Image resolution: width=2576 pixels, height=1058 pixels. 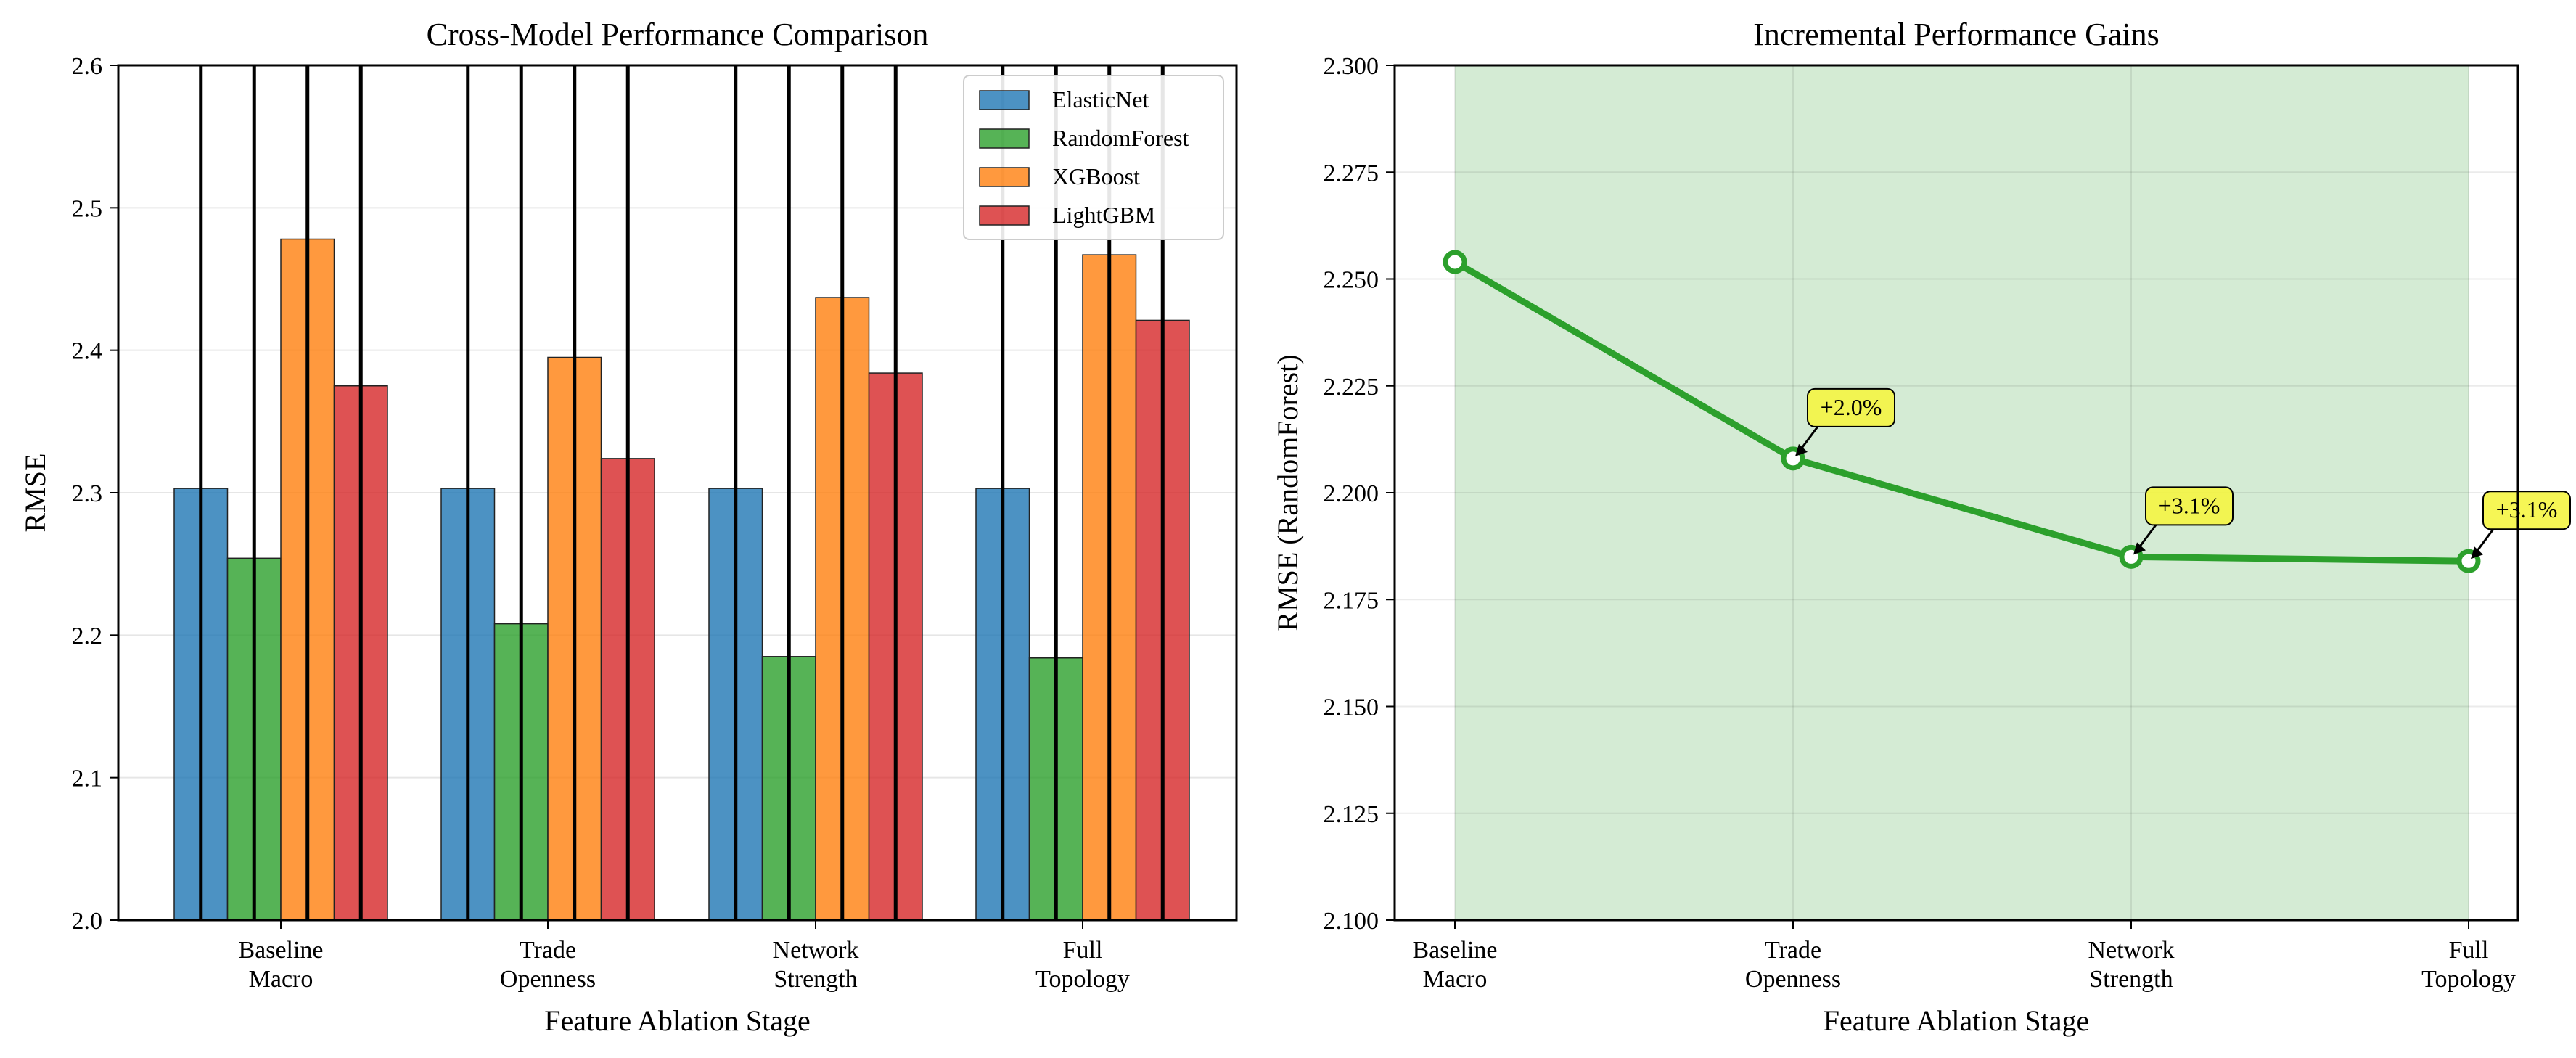 What do you see at coordinates (1004, 138) in the screenshot?
I see `legend-swatch-randomforest` at bounding box center [1004, 138].